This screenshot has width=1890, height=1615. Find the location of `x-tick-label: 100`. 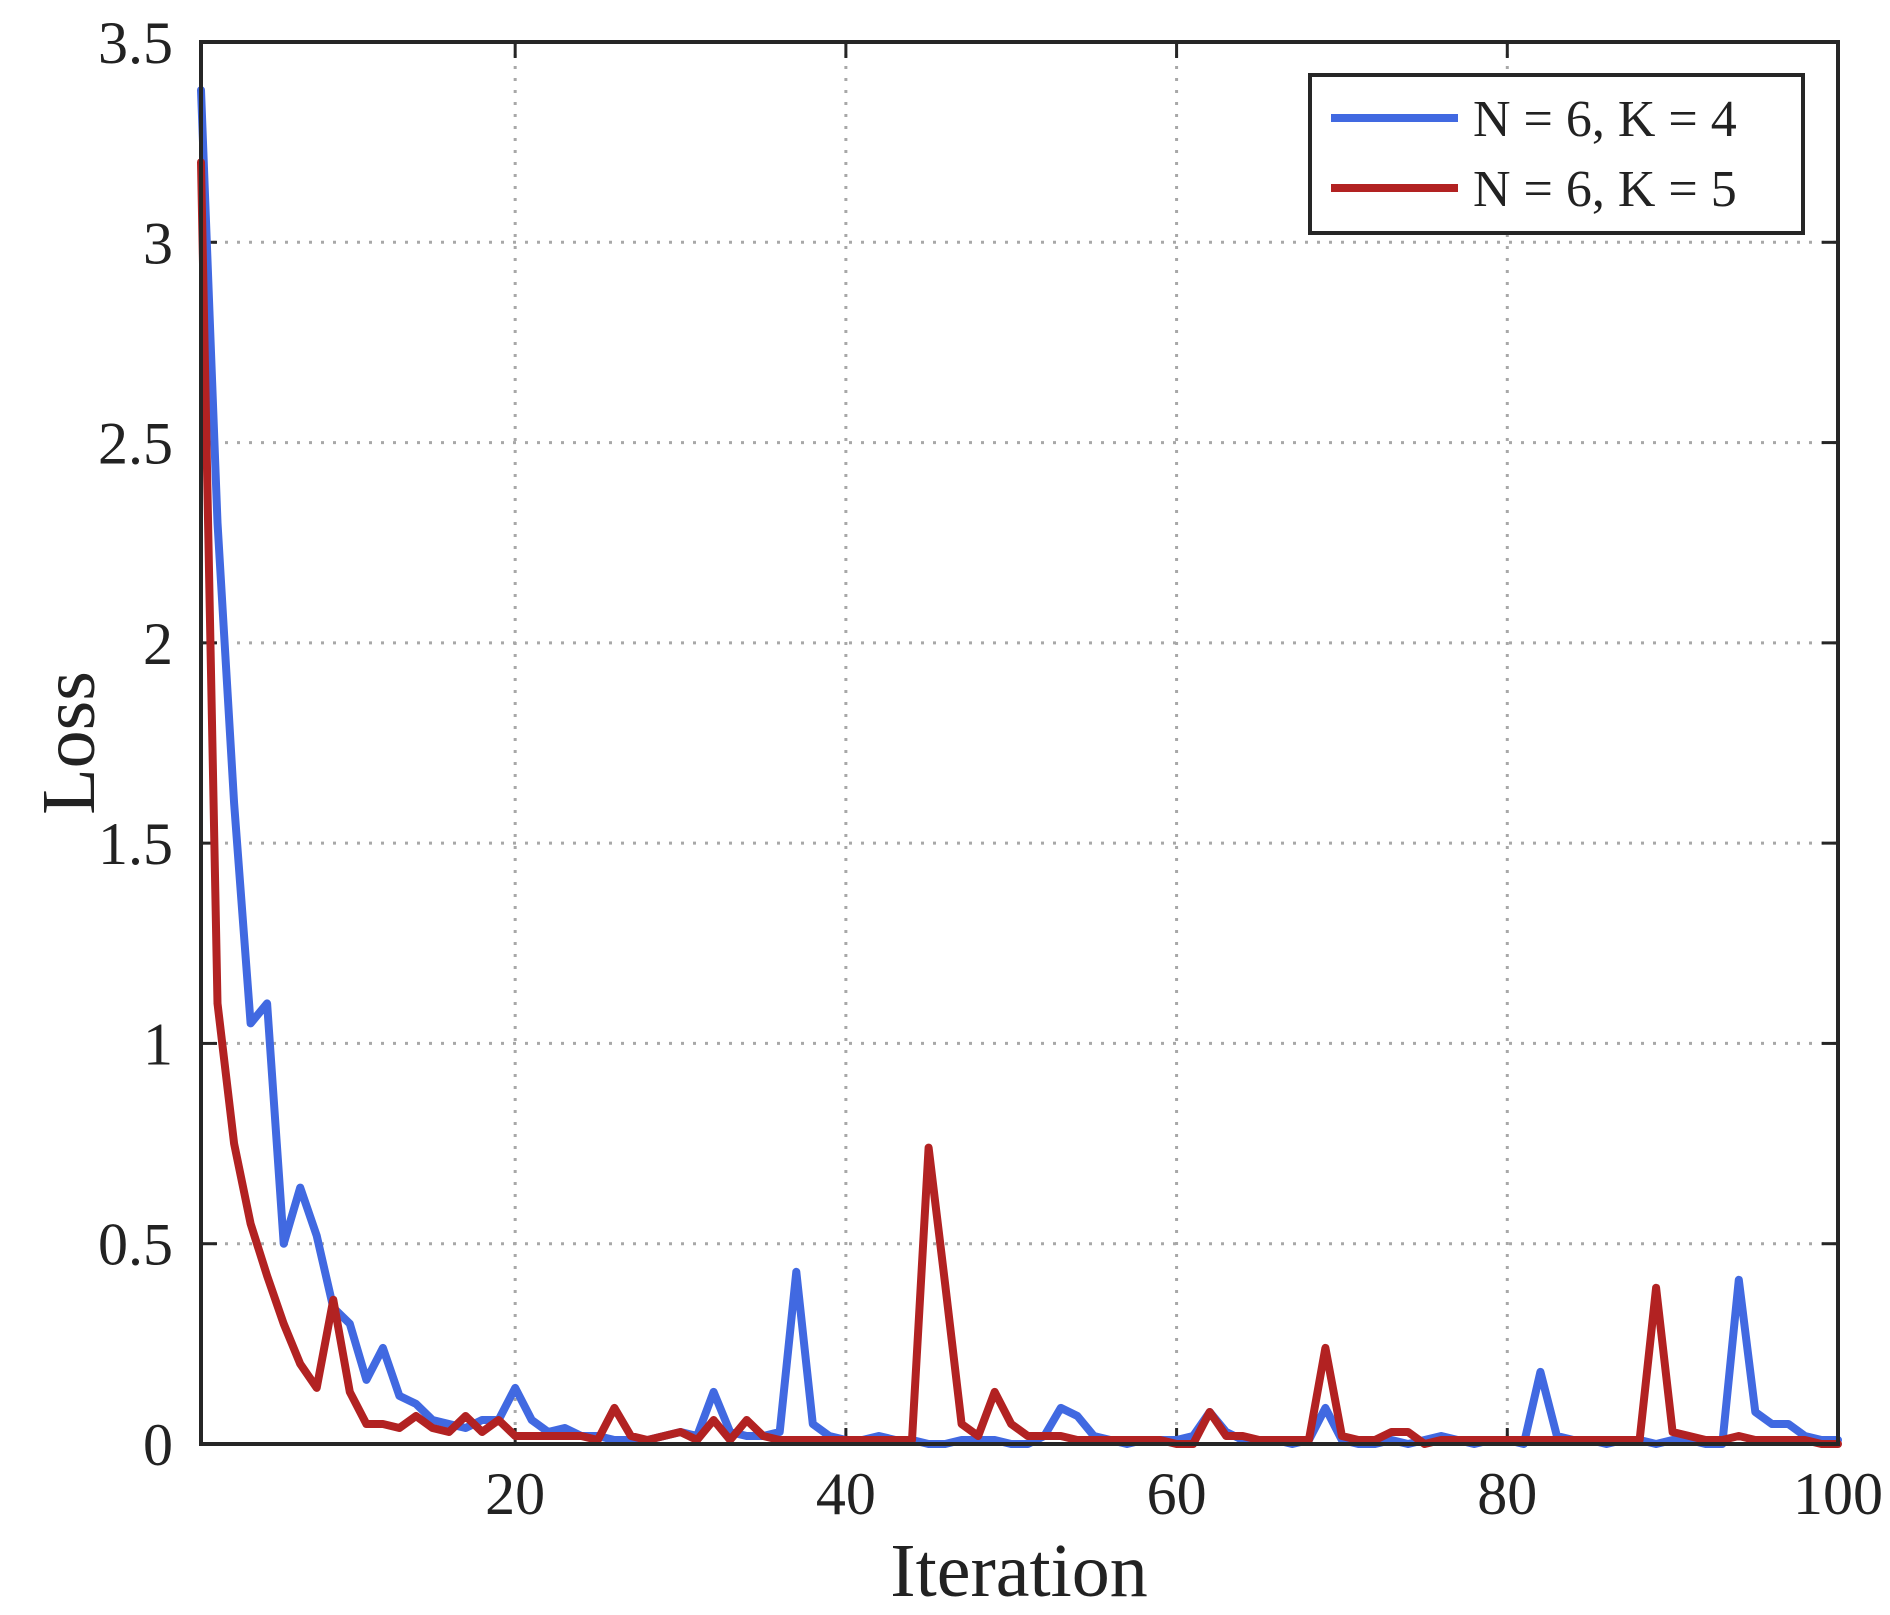

x-tick-label: 100 is located at coordinates (1838, 1494).